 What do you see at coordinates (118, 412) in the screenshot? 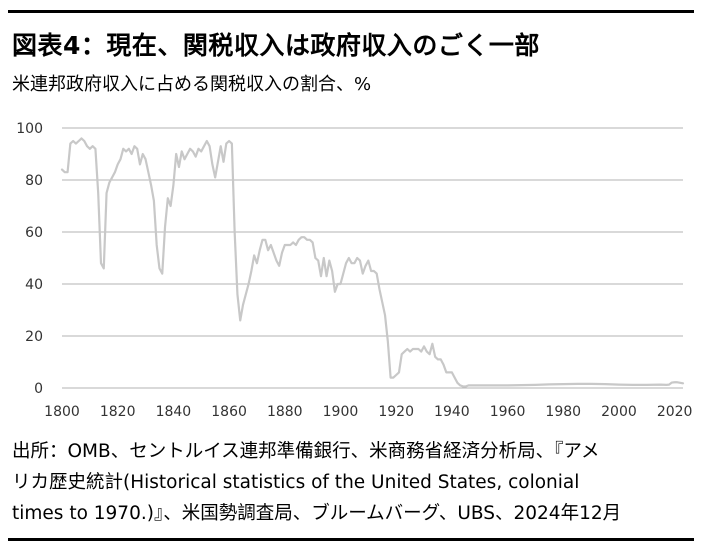
I see `x-tick-label: 1820` at bounding box center [118, 412].